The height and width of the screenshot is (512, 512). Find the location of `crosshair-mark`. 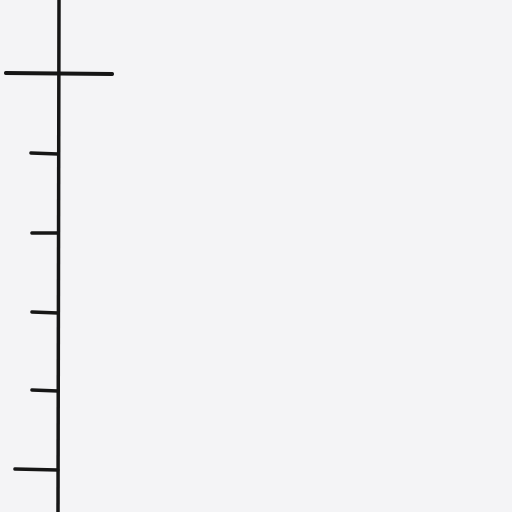

crosshair-mark is located at coordinates (59, 73).